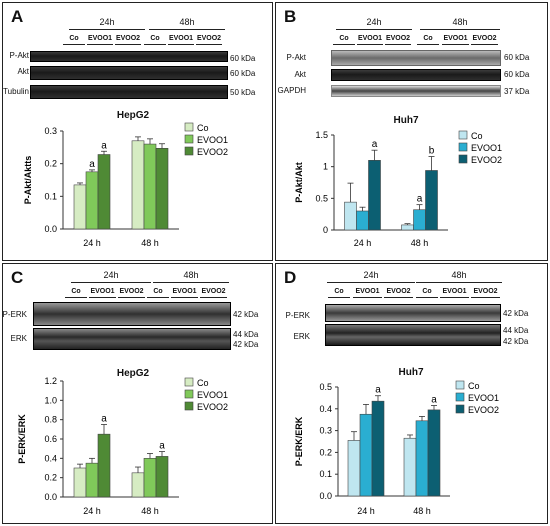 This screenshot has height=526, width=550. Describe the element at coordinates (50, 400) in the screenshot. I see `y-tick-label: 1.0` at that location.